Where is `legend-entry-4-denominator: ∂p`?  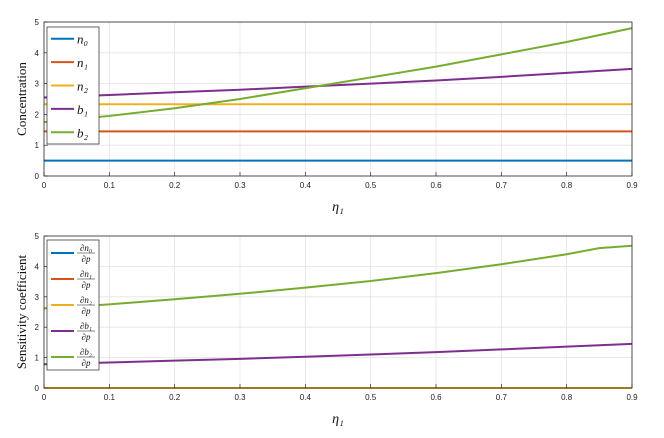 legend-entry-4-denominator: ∂p is located at coordinates (86, 337).